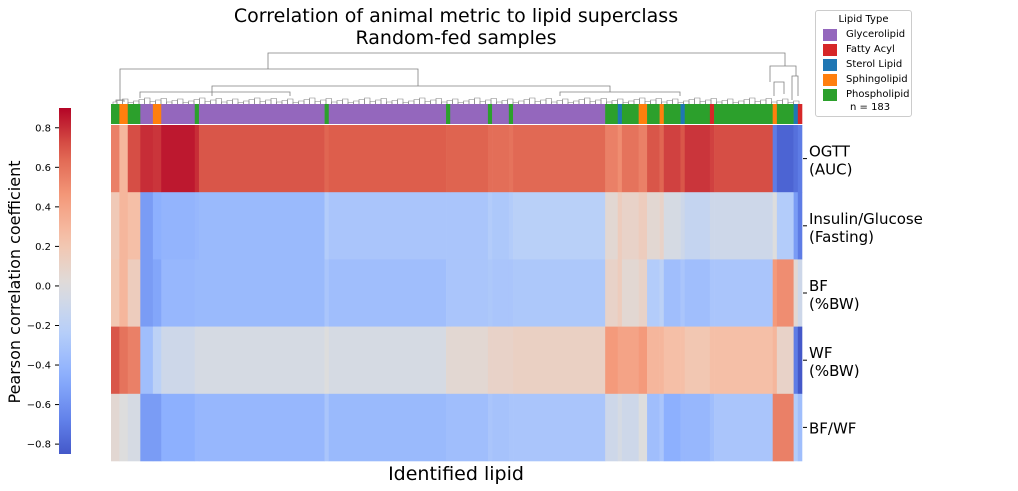 The width and height of the screenshot is (1018, 491). What do you see at coordinates (672, 293) in the screenshot?
I see `heat-cell-r2-s22` at bounding box center [672, 293].